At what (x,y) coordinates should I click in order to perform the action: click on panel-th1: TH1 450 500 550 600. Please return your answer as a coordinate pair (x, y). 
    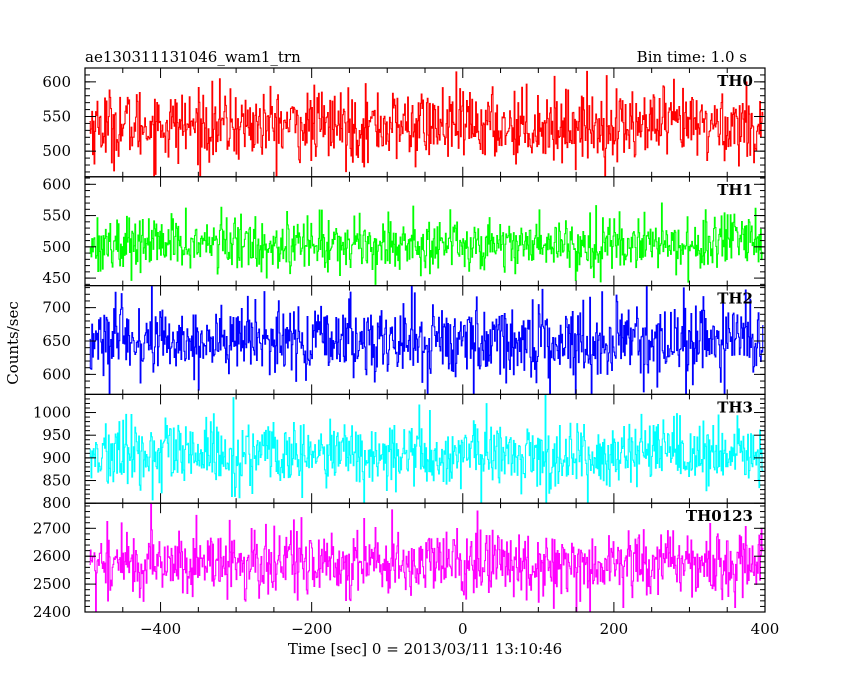
    Looking at the image, I should click on (404, 231).